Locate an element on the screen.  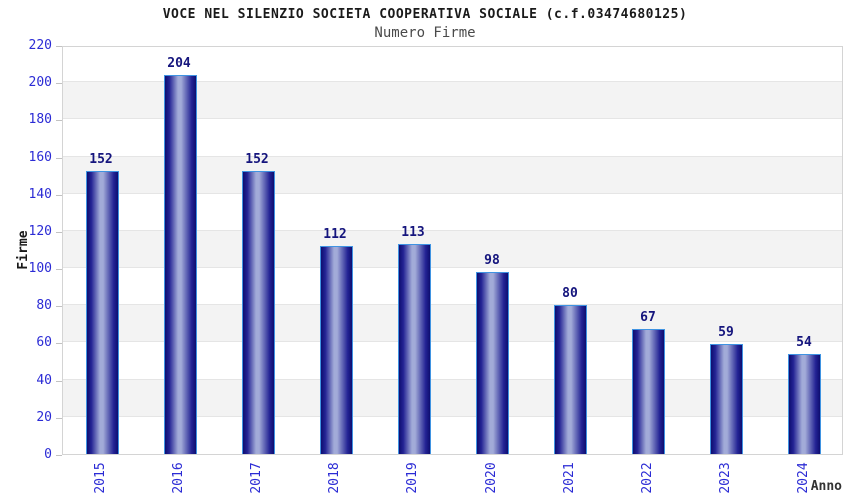
bar-2020 is located at coordinates (492, 363).